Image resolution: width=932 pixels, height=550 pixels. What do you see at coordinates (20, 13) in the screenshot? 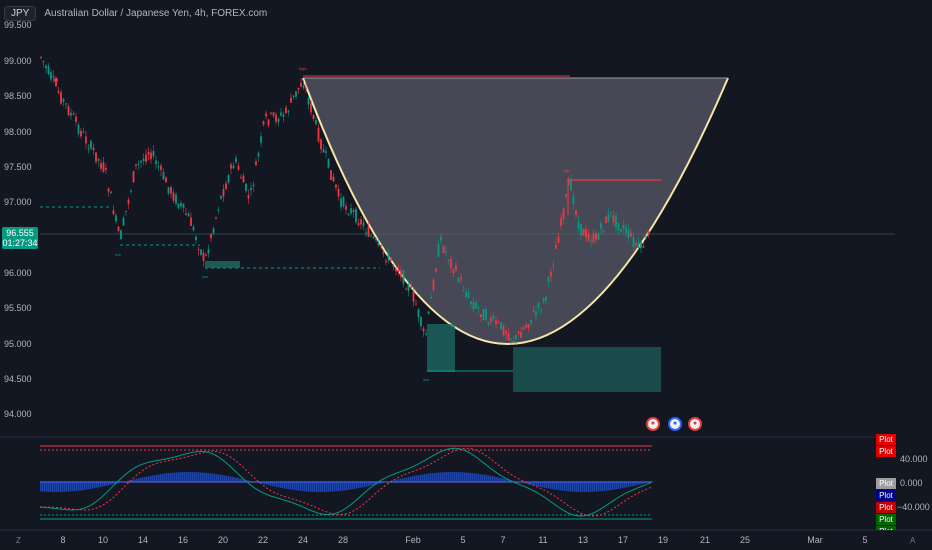
I see `symbol-button: JPY` at bounding box center [20, 13].